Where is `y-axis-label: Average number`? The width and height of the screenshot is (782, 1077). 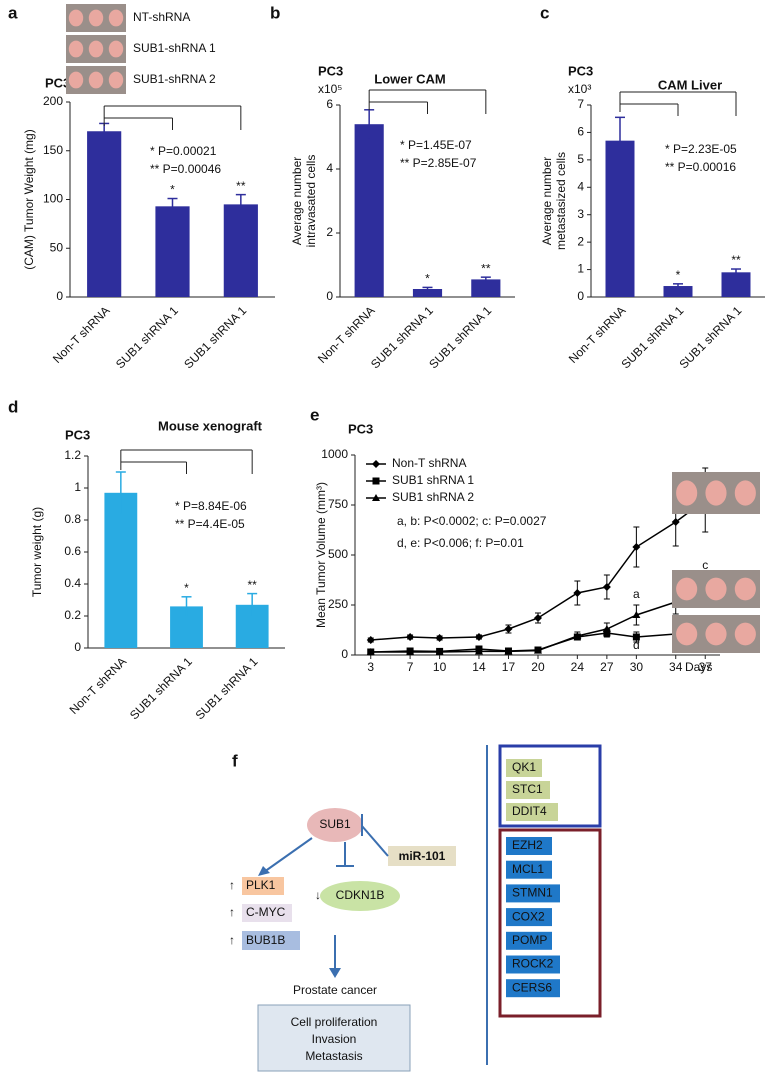 y-axis-label: Average number is located at coordinates (297, 201).